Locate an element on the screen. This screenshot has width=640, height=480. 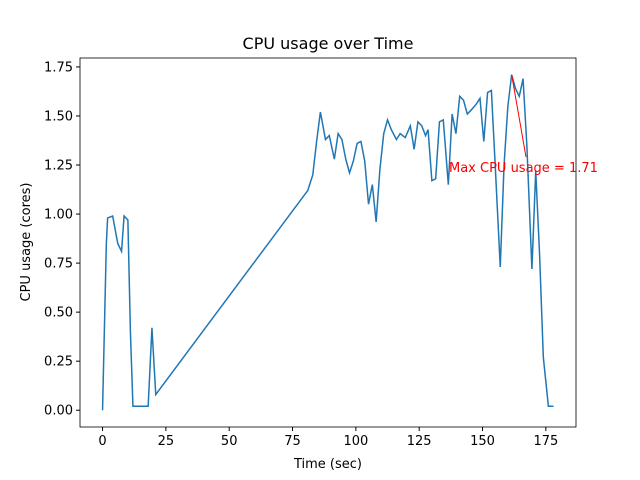
y-tick-label: 0.25 is located at coordinates (58, 362).